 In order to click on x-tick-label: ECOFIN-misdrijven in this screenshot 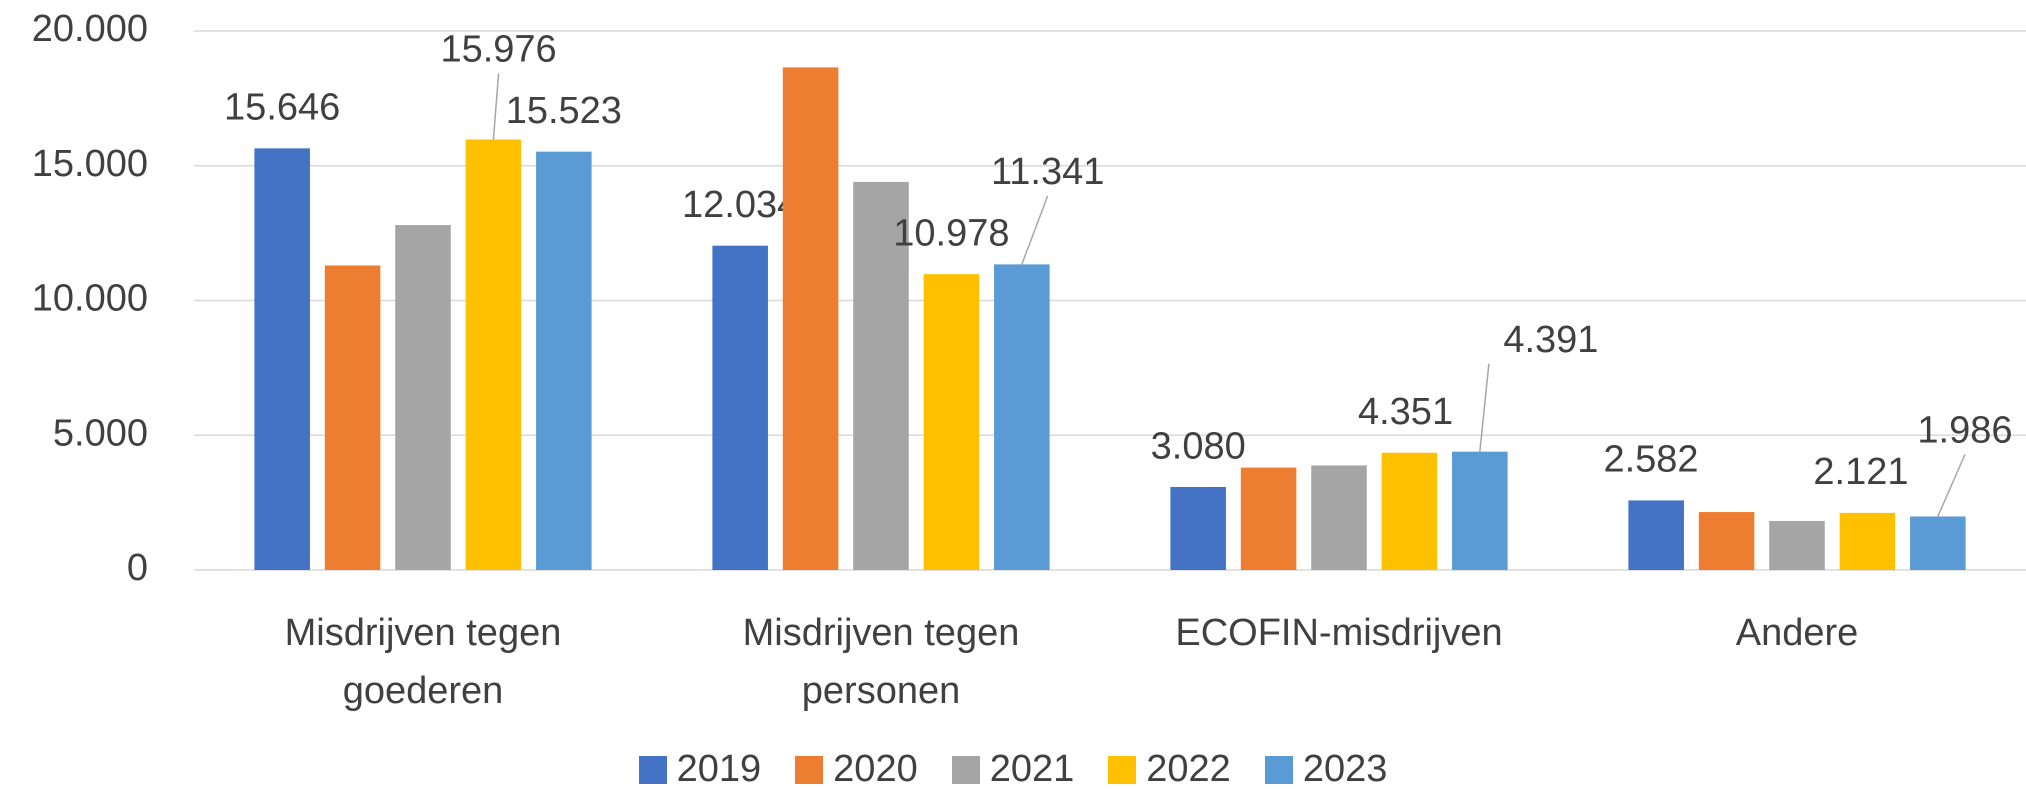, I will do `click(1339, 633)`.